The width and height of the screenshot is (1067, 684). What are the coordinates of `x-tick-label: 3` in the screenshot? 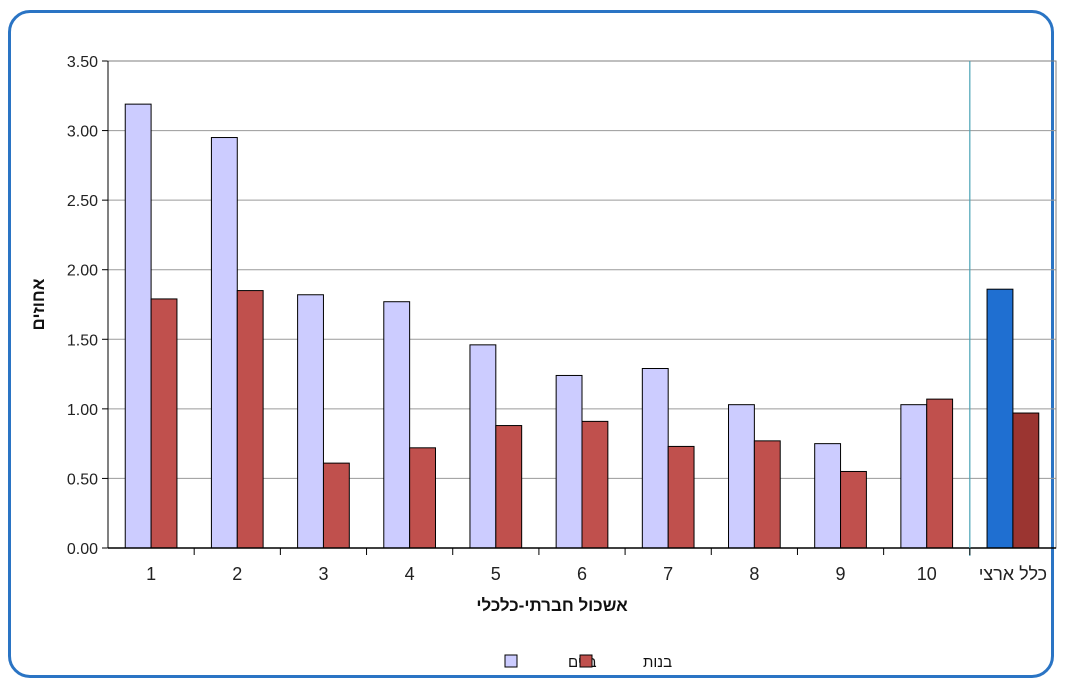 It's located at (323, 574).